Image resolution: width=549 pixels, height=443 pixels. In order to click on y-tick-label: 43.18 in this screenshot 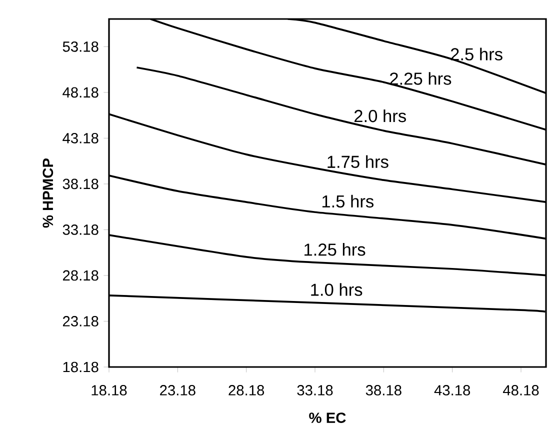, I will do `click(80, 138)`.